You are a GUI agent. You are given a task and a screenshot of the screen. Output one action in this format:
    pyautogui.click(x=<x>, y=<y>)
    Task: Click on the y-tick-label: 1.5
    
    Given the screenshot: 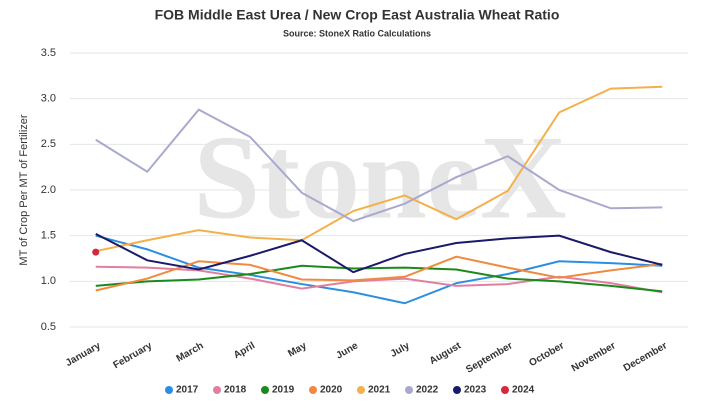 What is the action you would take?
    pyautogui.click(x=48, y=236)
    